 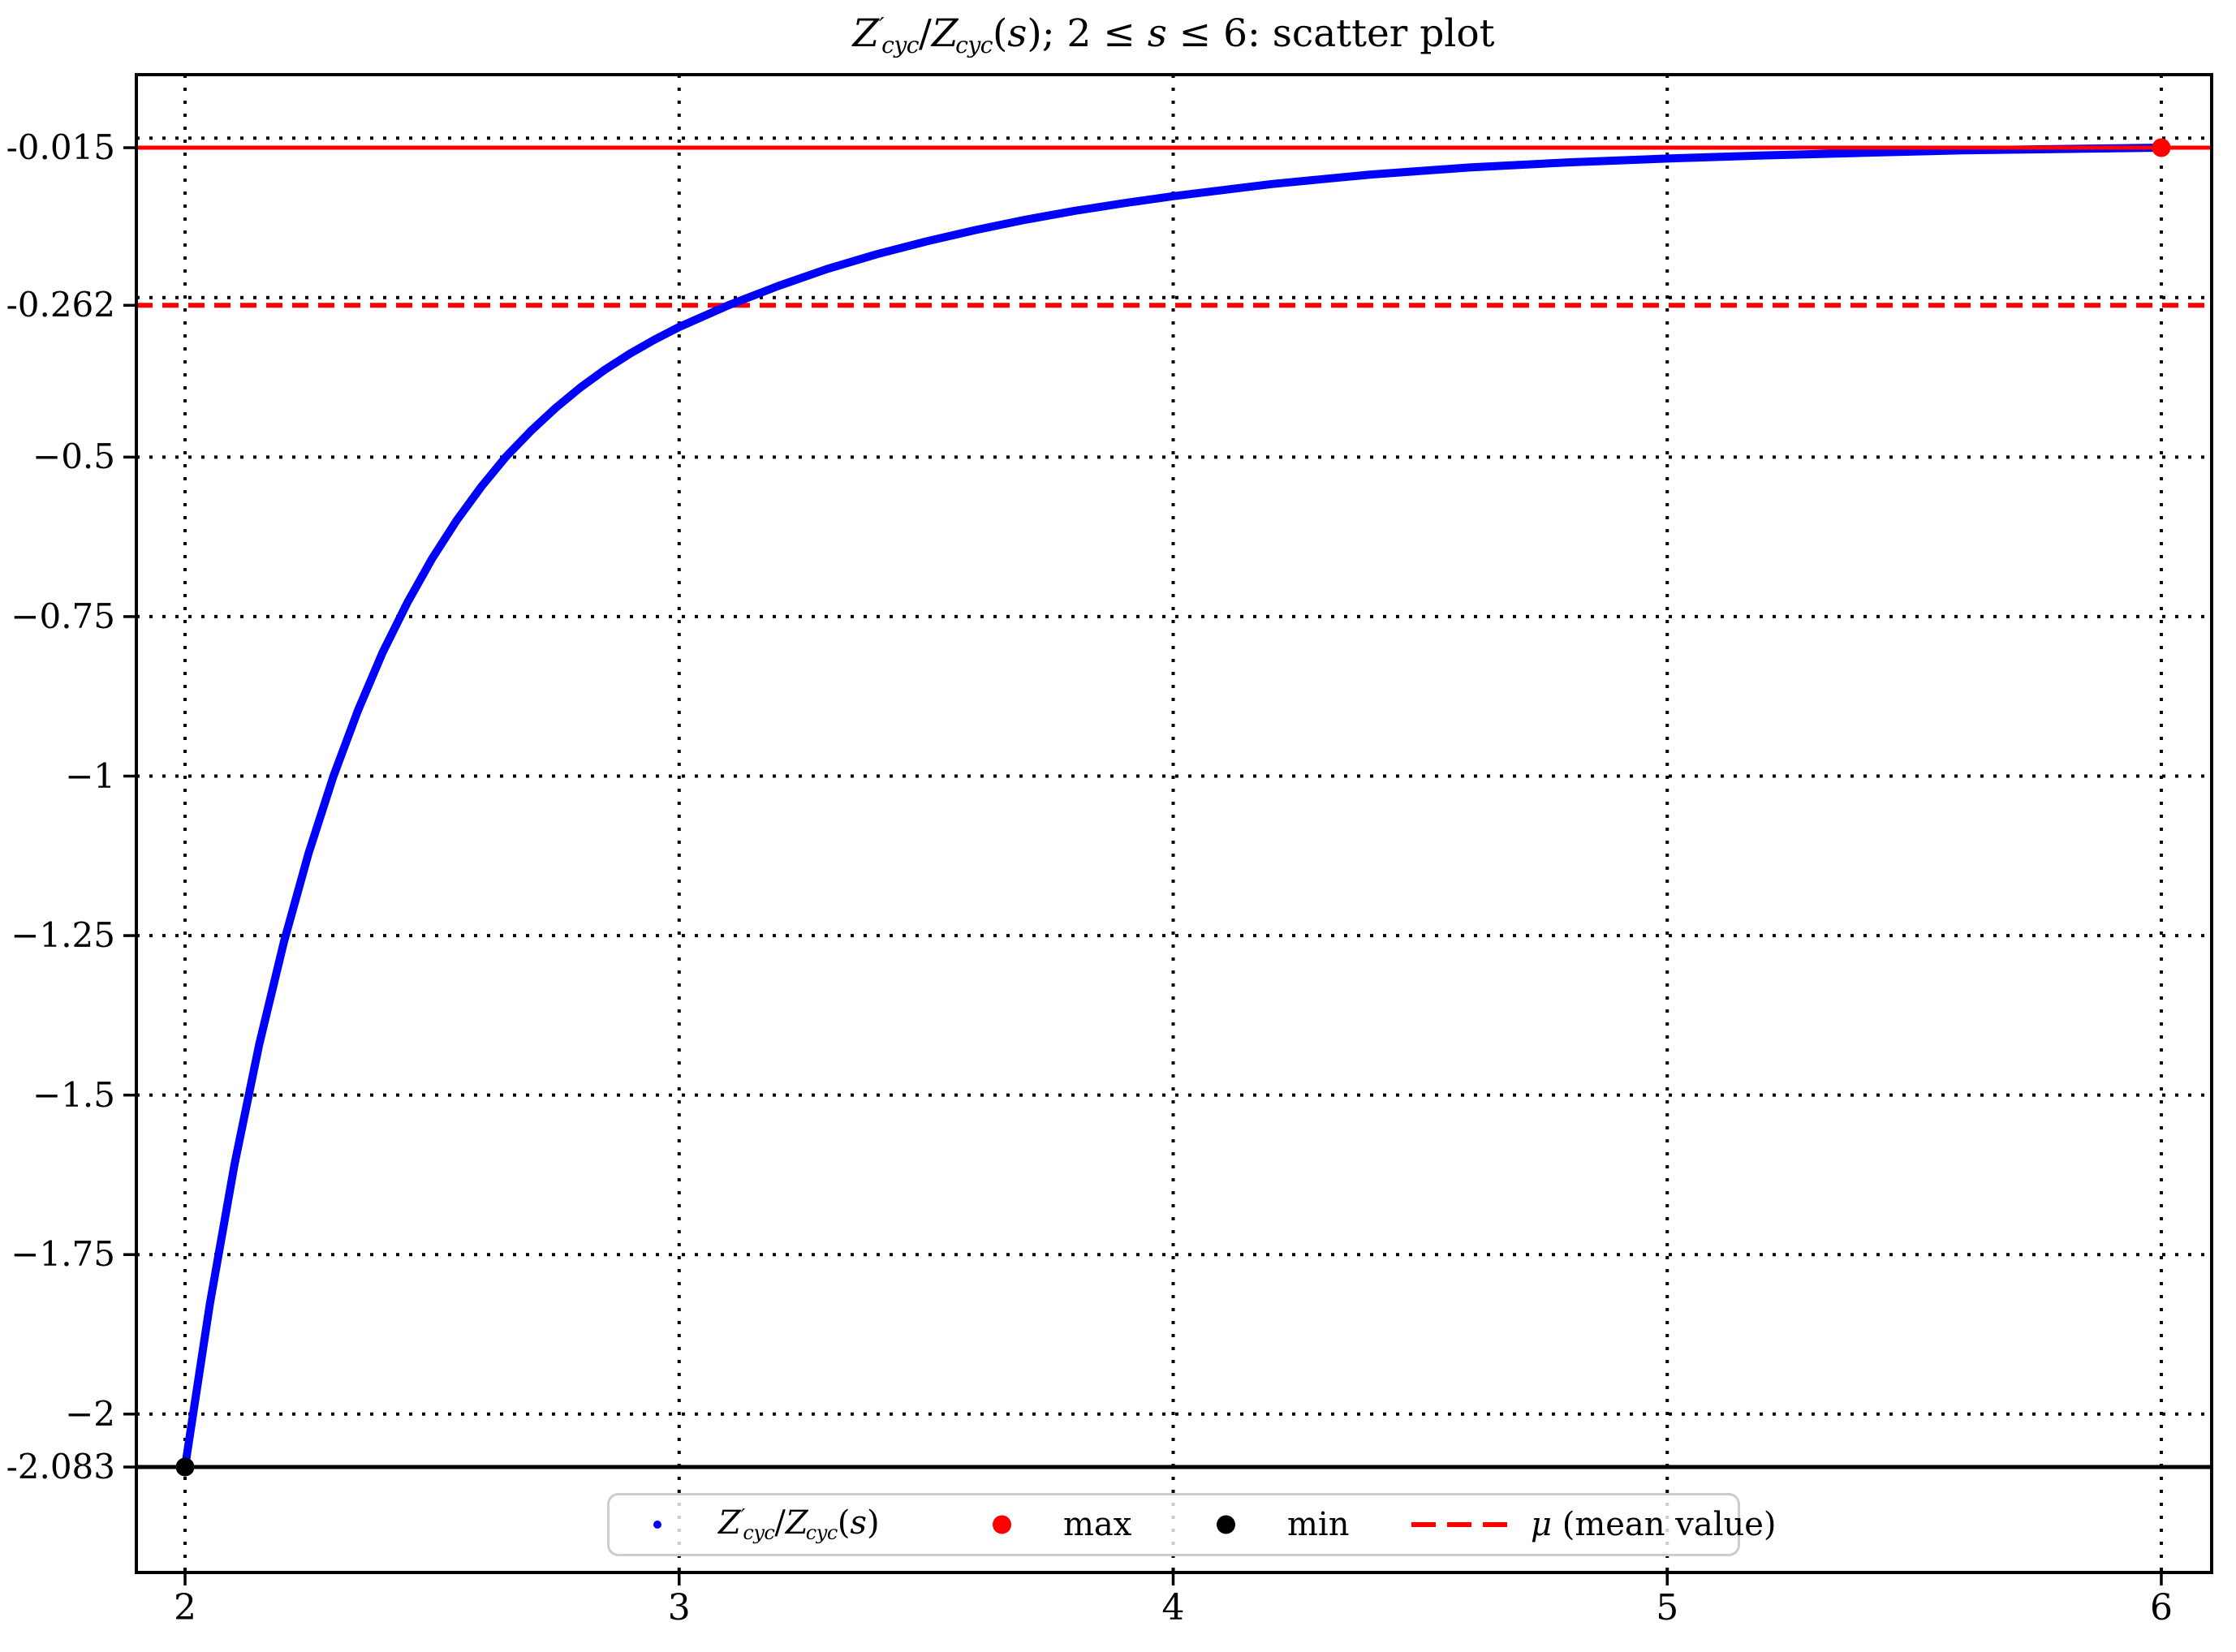 What do you see at coordinates (90, 1413) in the screenshot?
I see `y-tick-label: −2` at bounding box center [90, 1413].